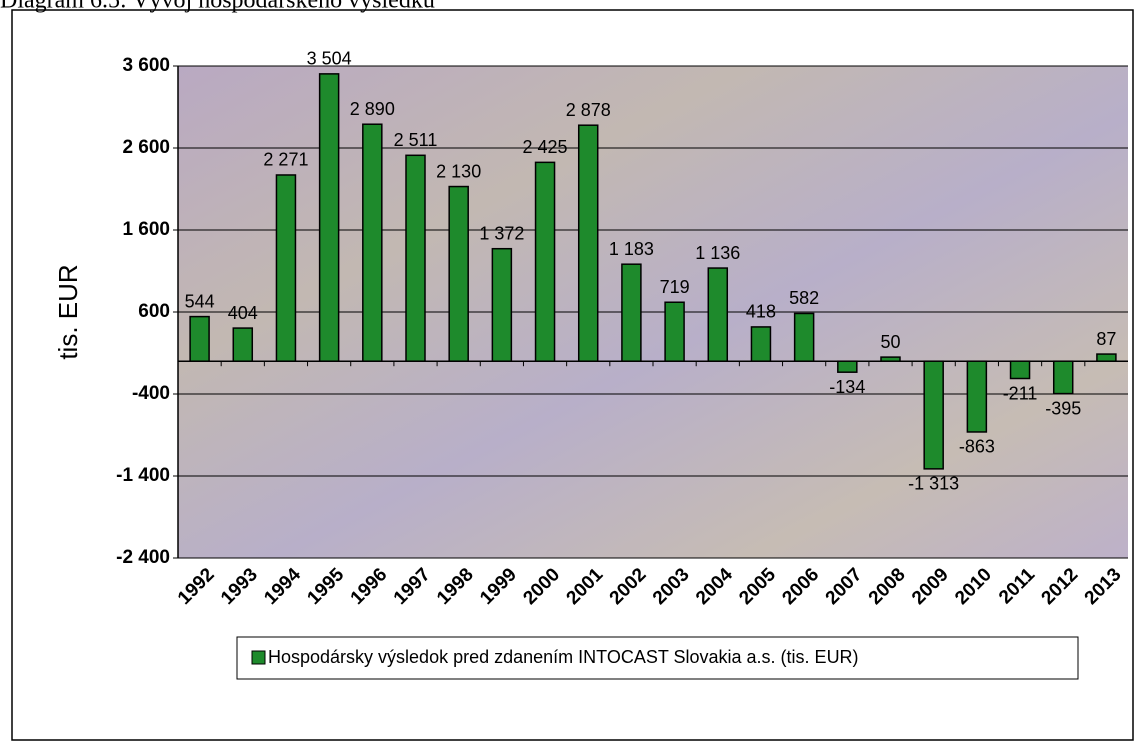 Image resolution: width=1146 pixels, height=744 pixels. Describe the element at coordinates (258, 657) in the screenshot. I see `legend-swatch` at that location.